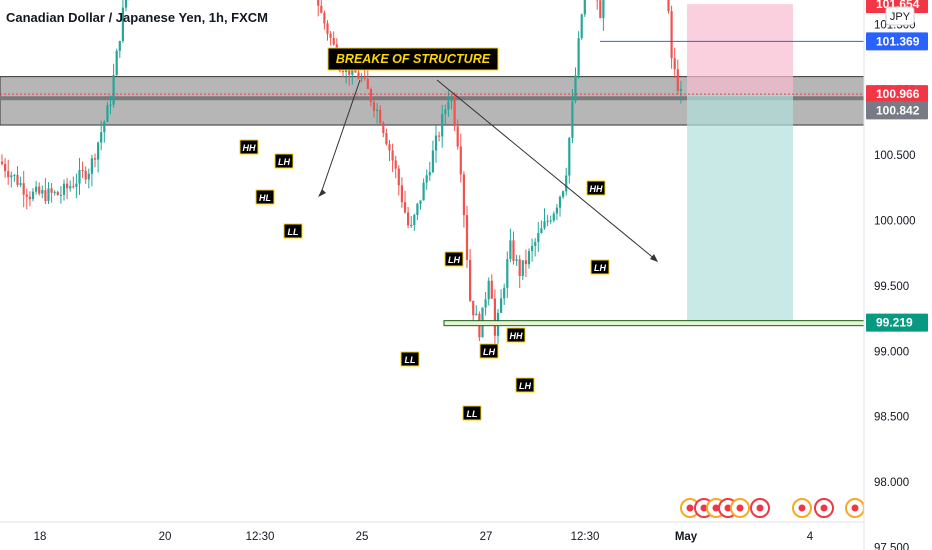 Image resolution: width=932 pixels, height=550 pixels. I want to click on y-tick-label: 97.500, so click(891, 546).